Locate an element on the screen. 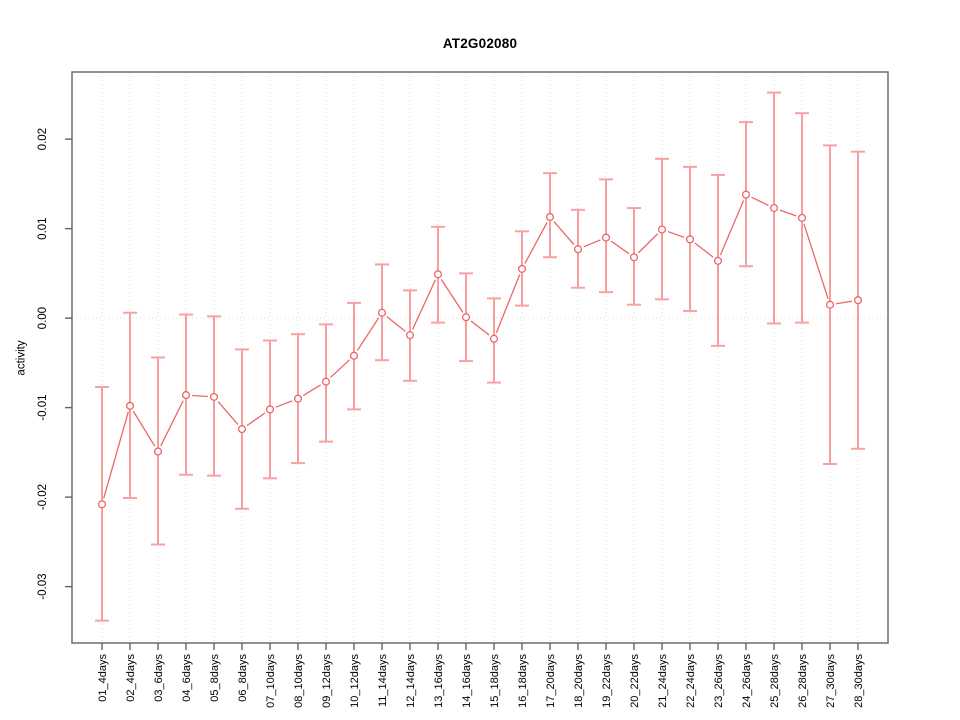  x-tick-label: 17_20days is located at coordinates (551, 681).